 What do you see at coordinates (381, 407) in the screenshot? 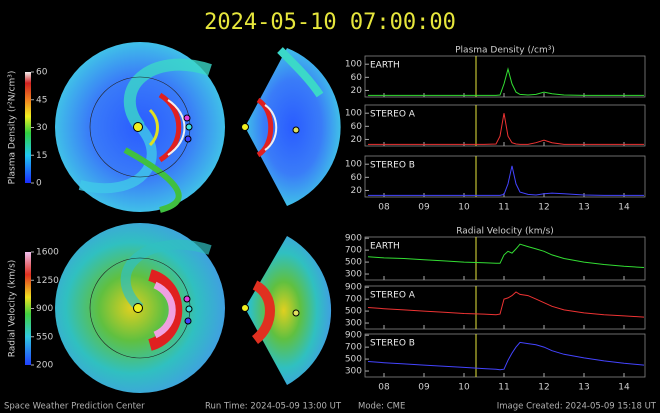
I see `footer-text: Mode: CME` at bounding box center [381, 407].